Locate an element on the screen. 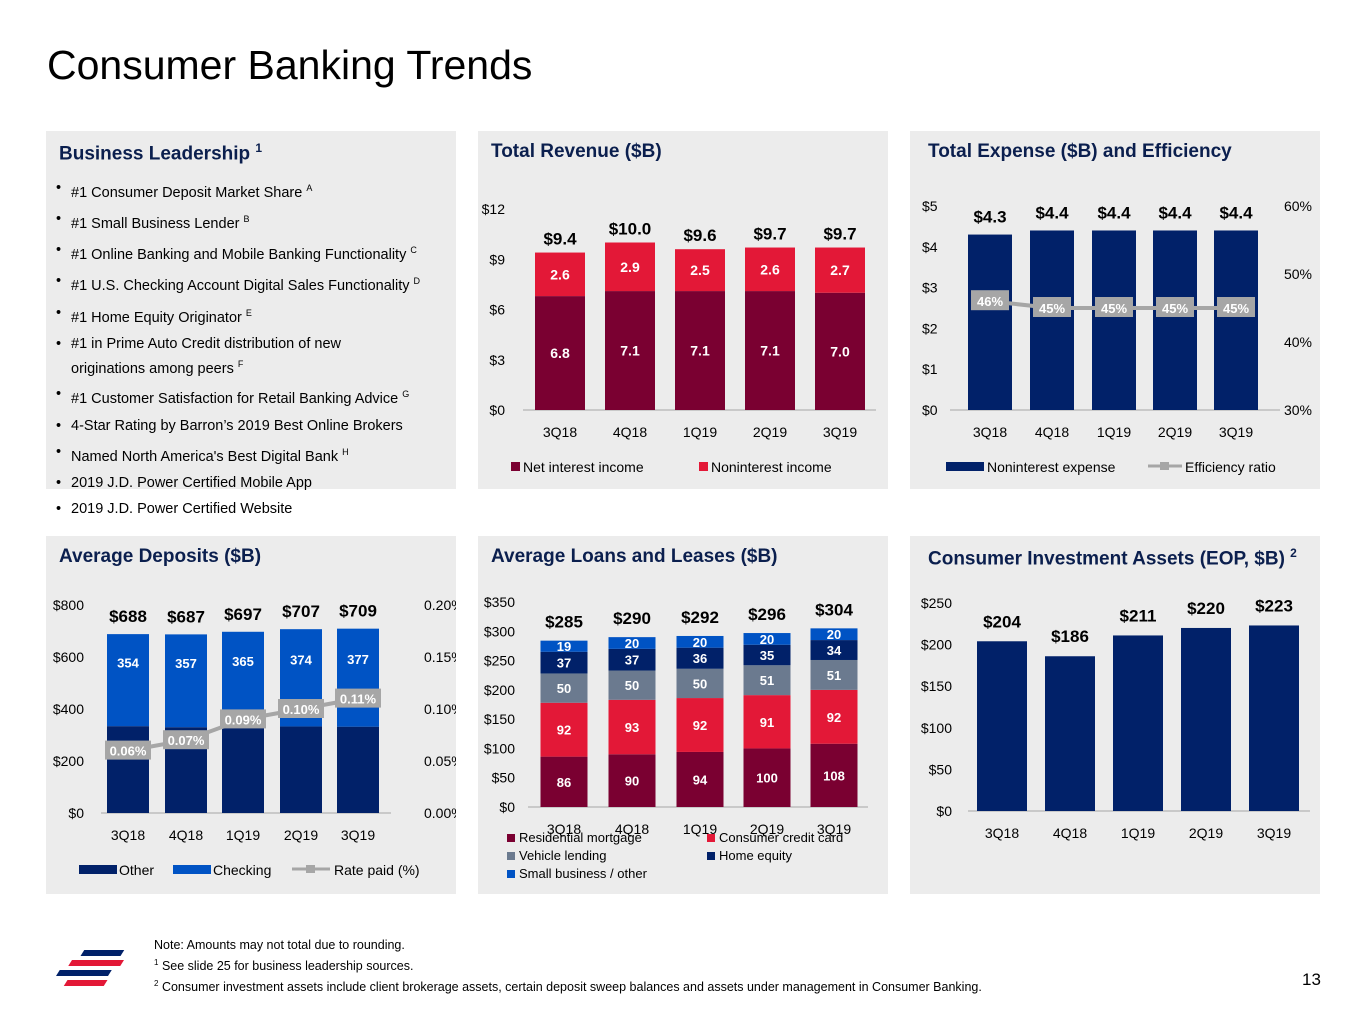 The image size is (1365, 1024). legend-label: Rate paid (%) is located at coordinates (377, 870).